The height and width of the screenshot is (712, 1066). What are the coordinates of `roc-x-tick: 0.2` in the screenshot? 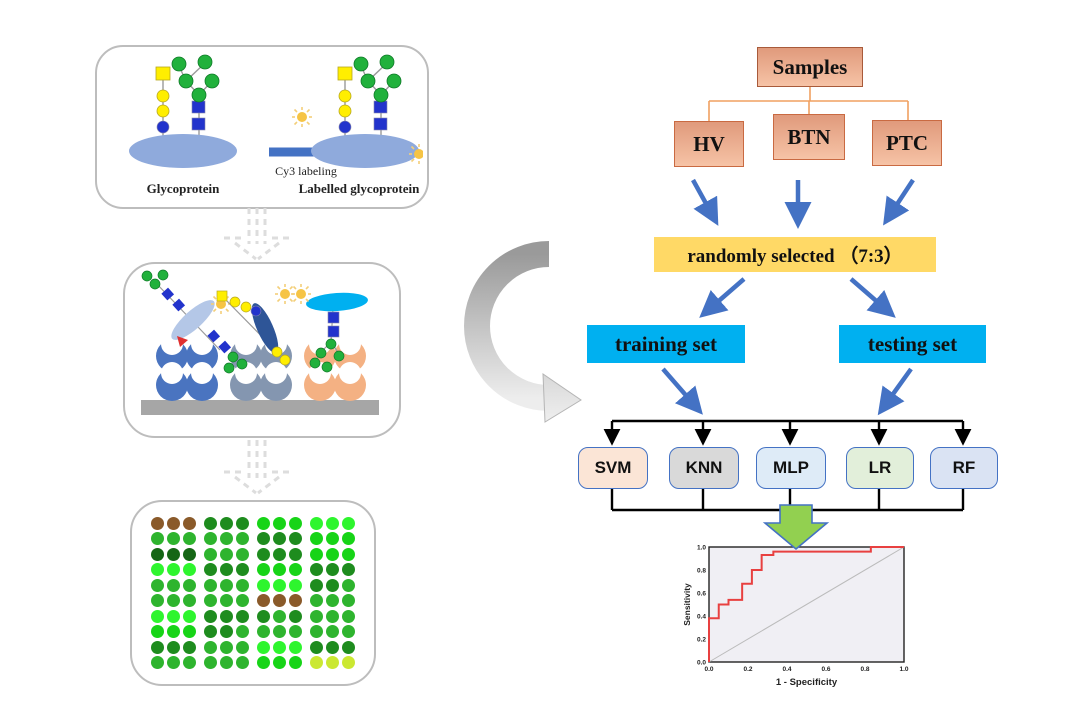 It's located at (747, 669).